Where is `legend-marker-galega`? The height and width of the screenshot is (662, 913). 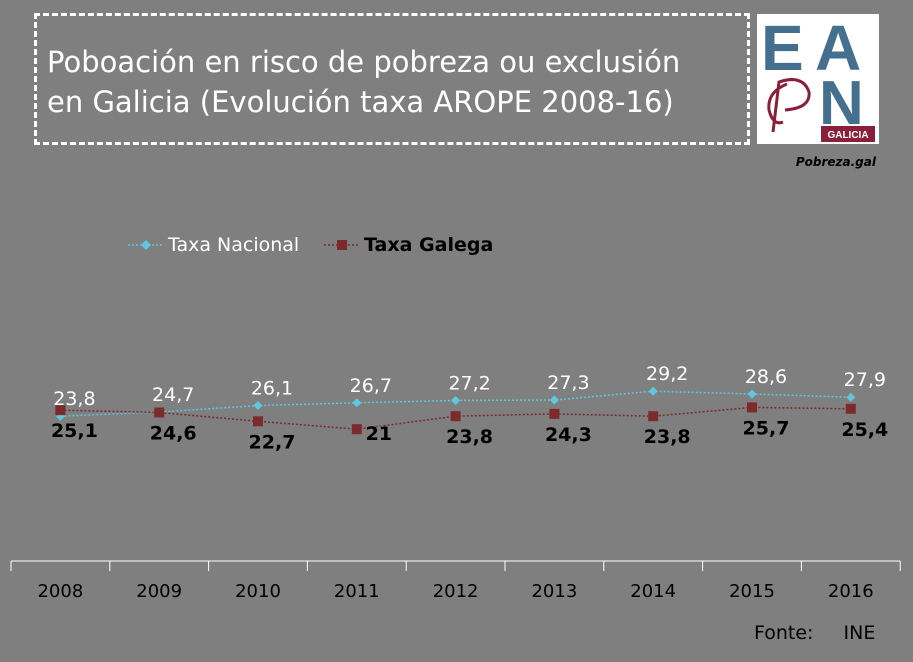 legend-marker-galega is located at coordinates (342, 245).